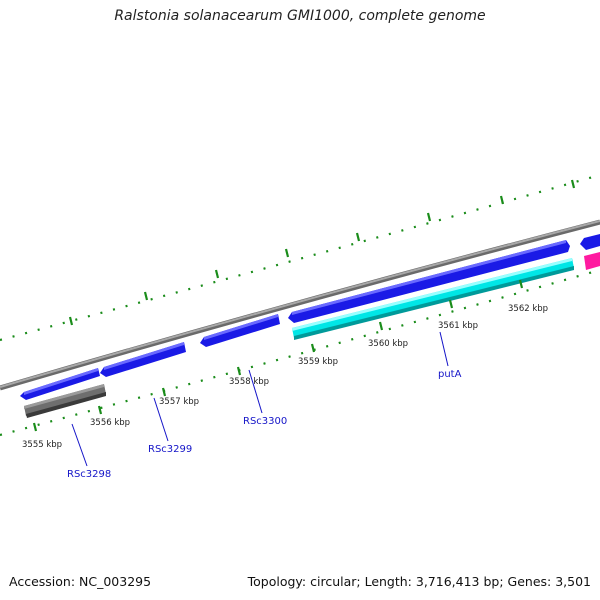 The height and width of the screenshot is (600, 600). What do you see at coordinates (89, 474) in the screenshot?
I see `gene-label-rsc3298: RSc3298` at bounding box center [89, 474].